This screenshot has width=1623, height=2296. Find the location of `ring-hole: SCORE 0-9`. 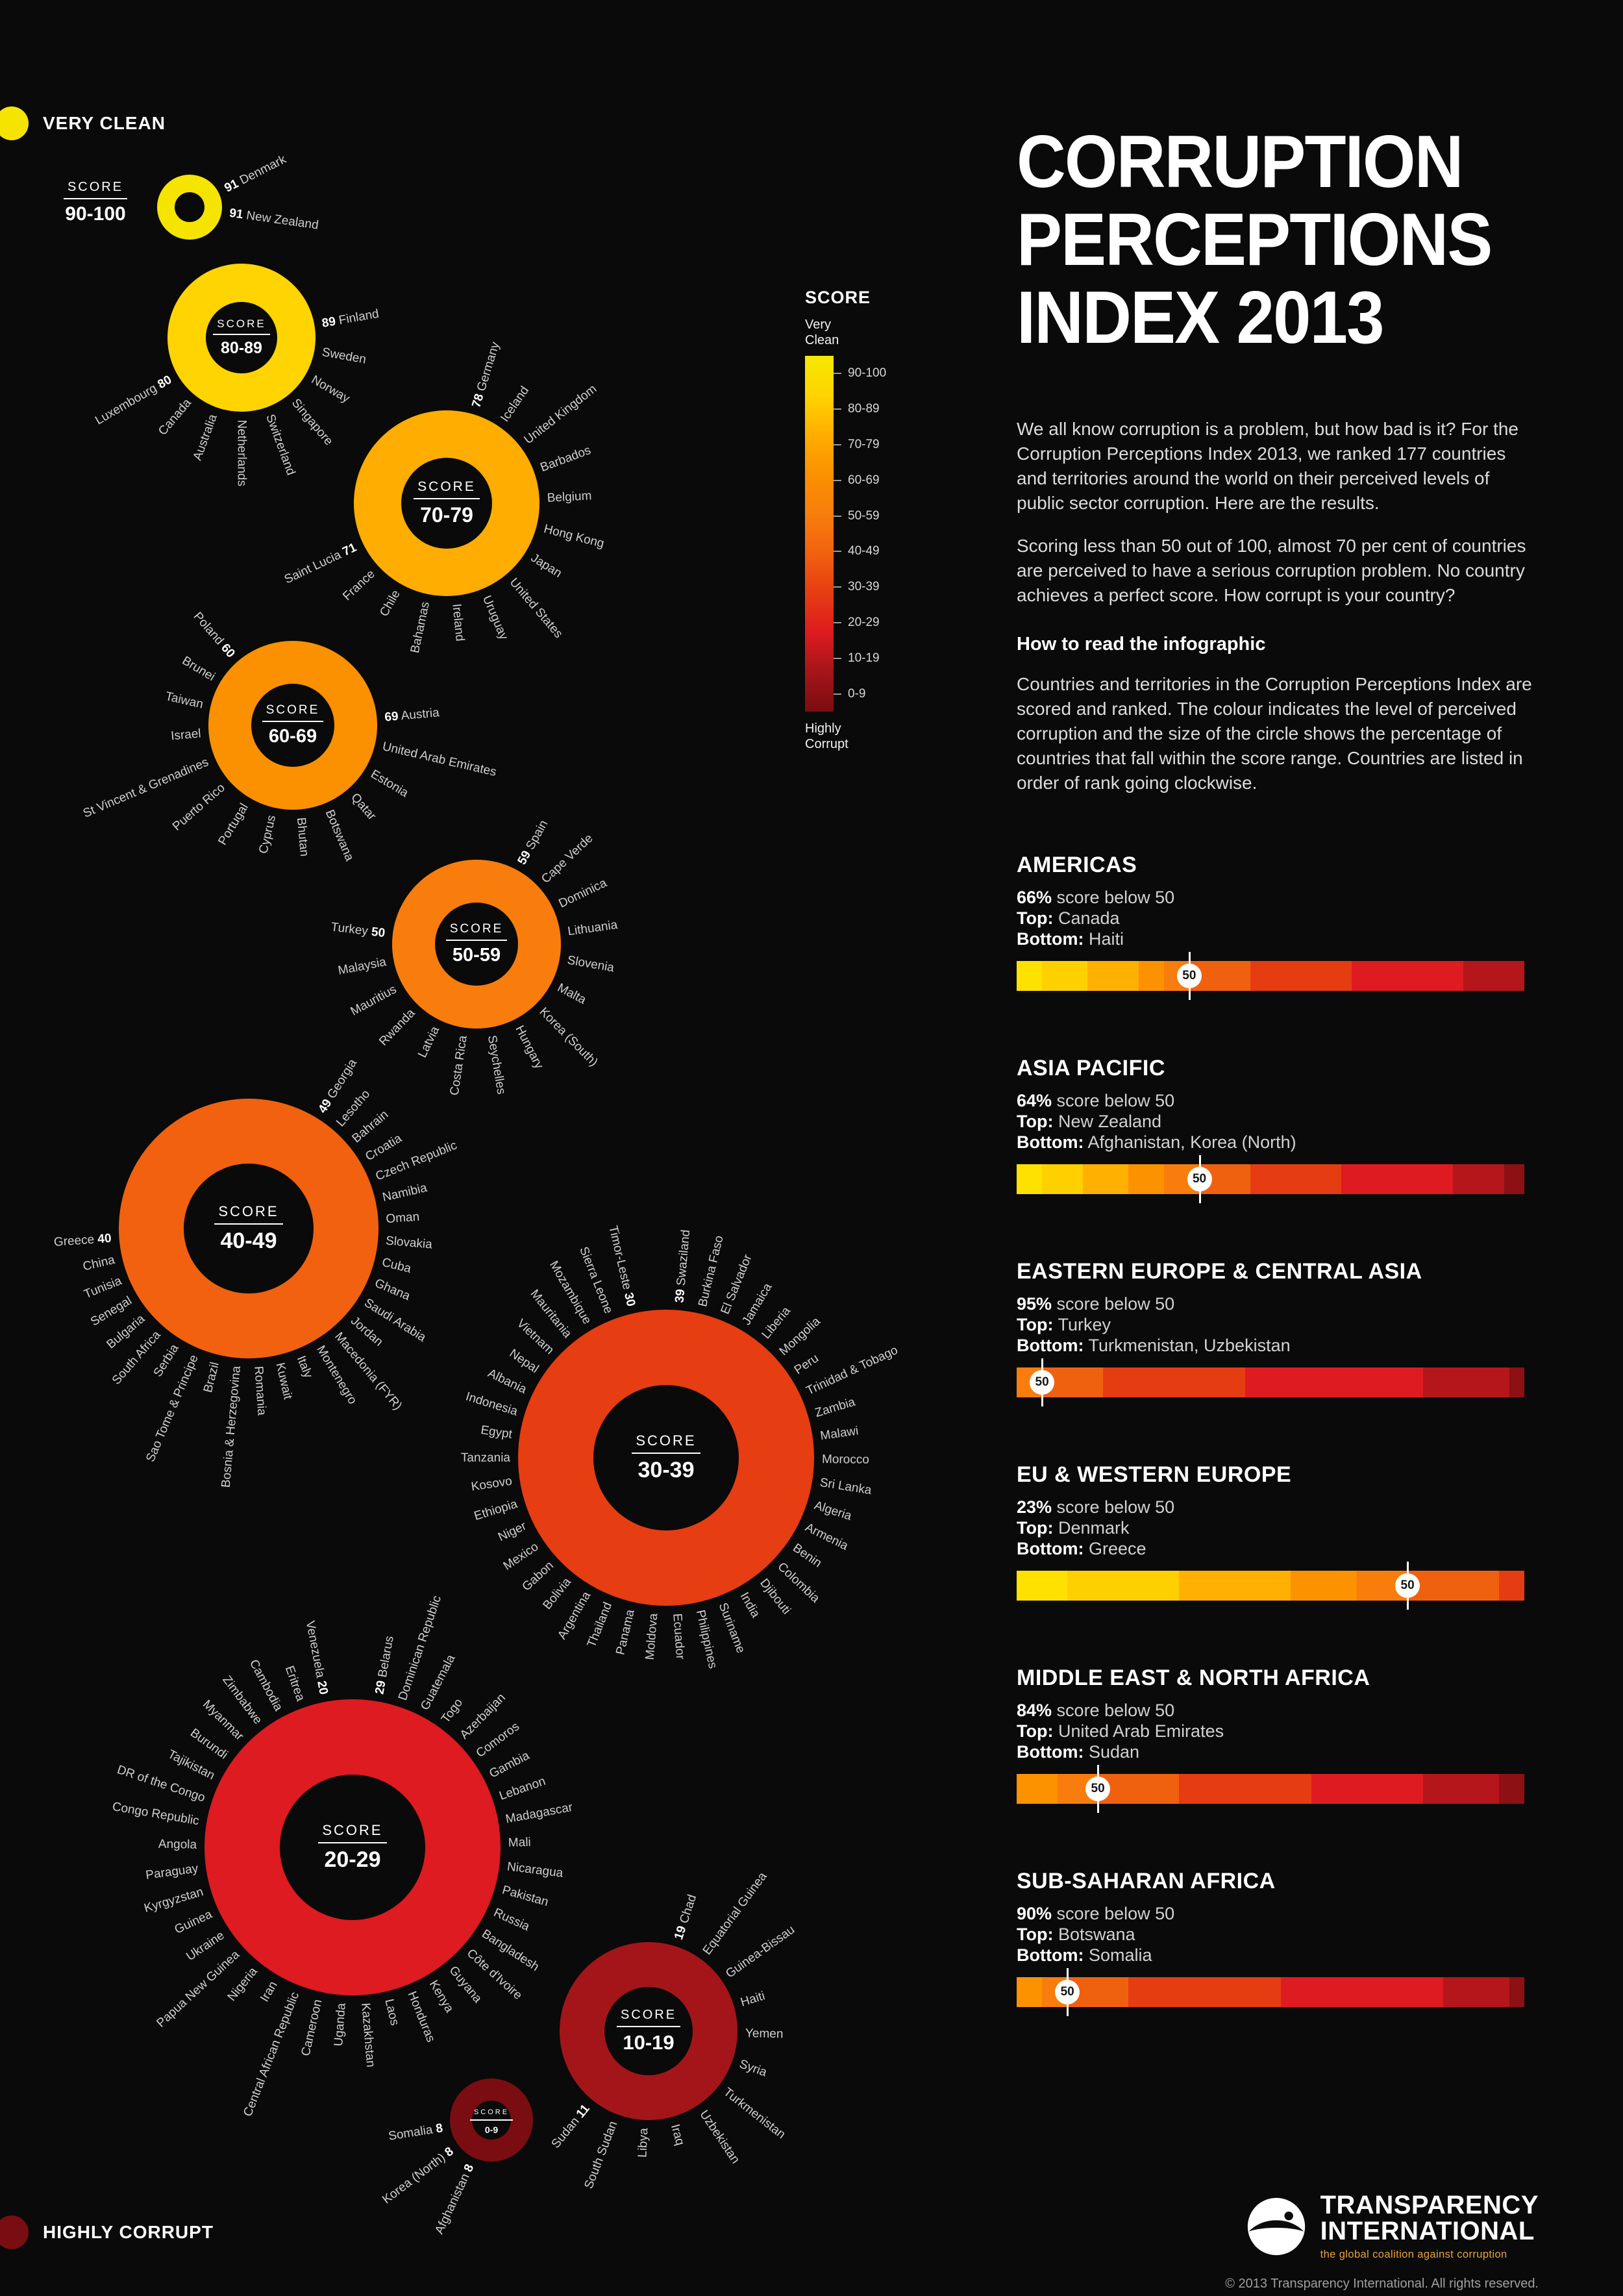

ring-hole: SCORE 0-9 is located at coordinates (491, 2120).